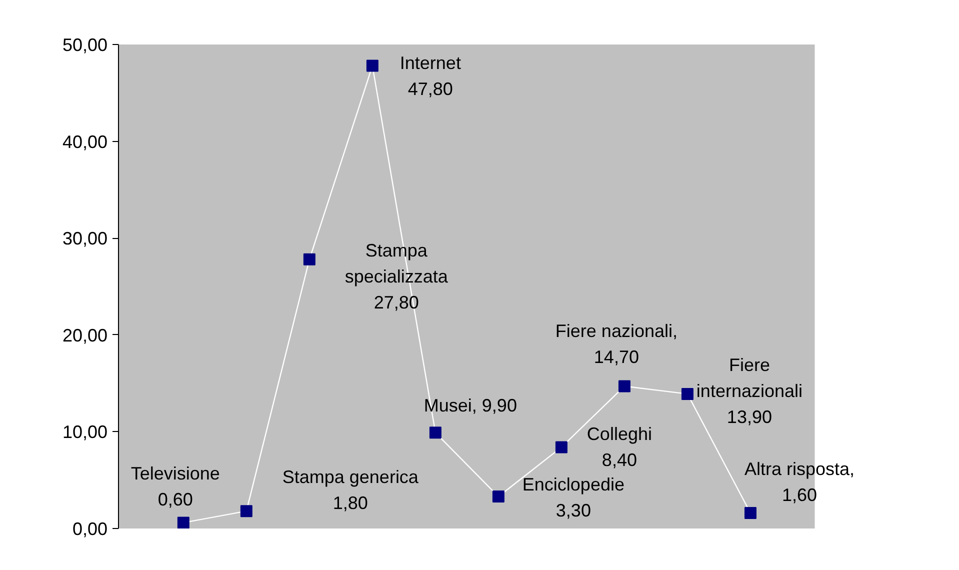 The height and width of the screenshot is (570, 959). I want to click on text: Stampa specializzata 27,80, so click(396, 276).